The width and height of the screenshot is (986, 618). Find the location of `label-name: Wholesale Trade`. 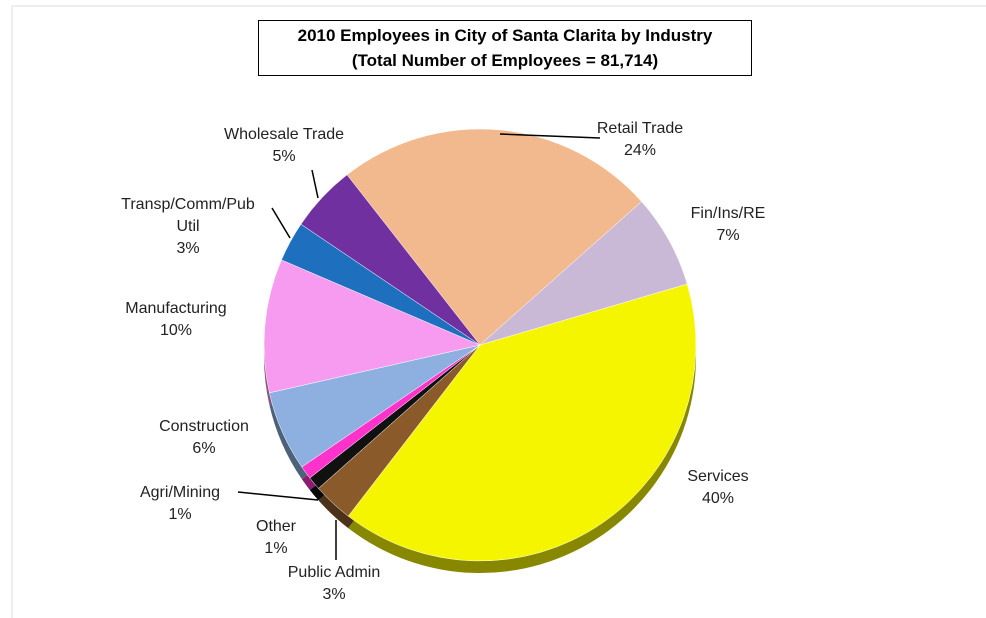

label-name: Wholesale Trade is located at coordinates (284, 134).